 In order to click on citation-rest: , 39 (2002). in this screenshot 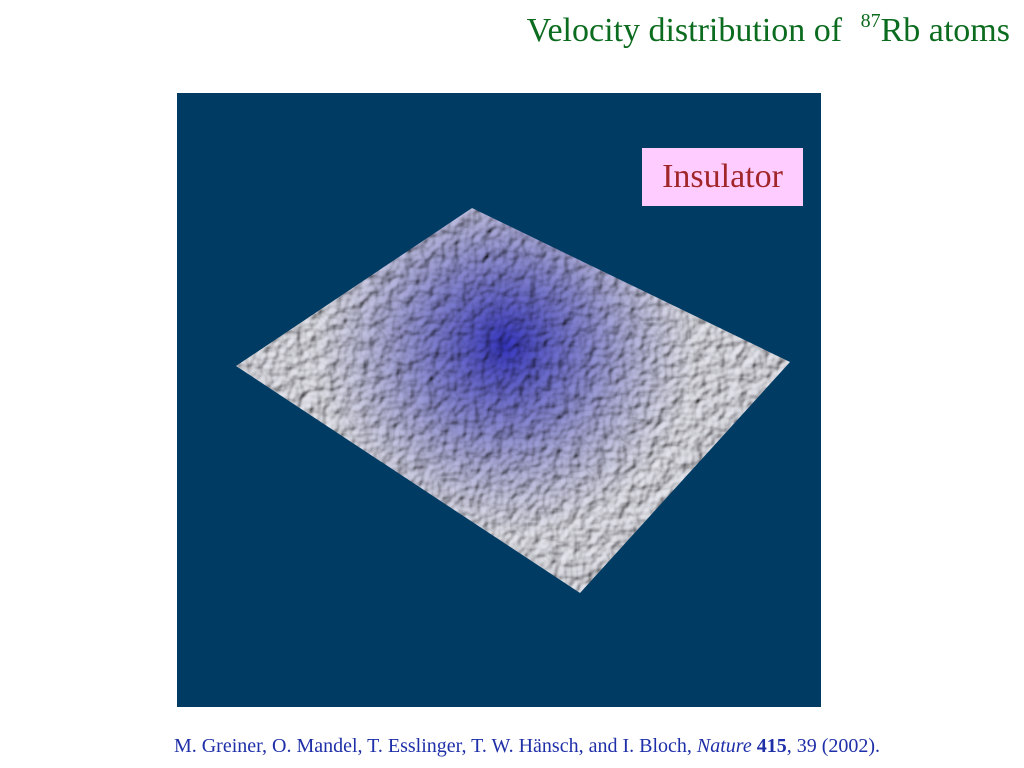, I will do `click(833, 746)`.